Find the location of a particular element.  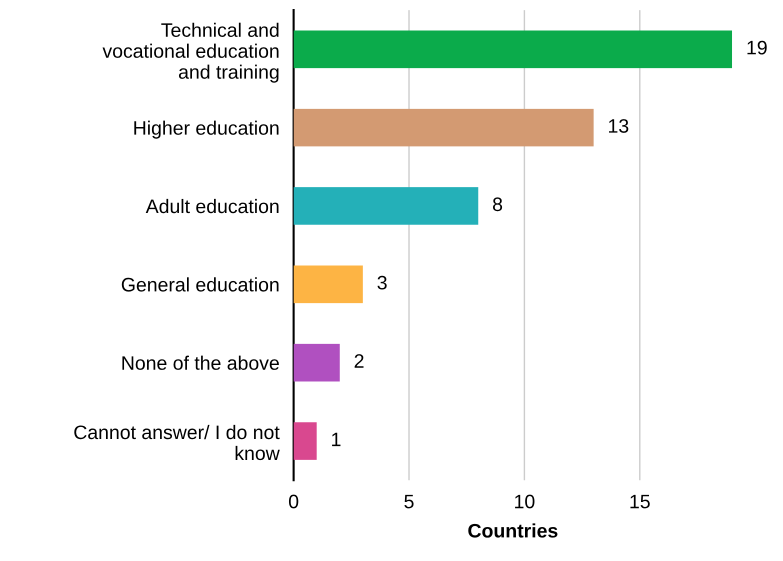

x-tick-label: 15 is located at coordinates (640, 501).